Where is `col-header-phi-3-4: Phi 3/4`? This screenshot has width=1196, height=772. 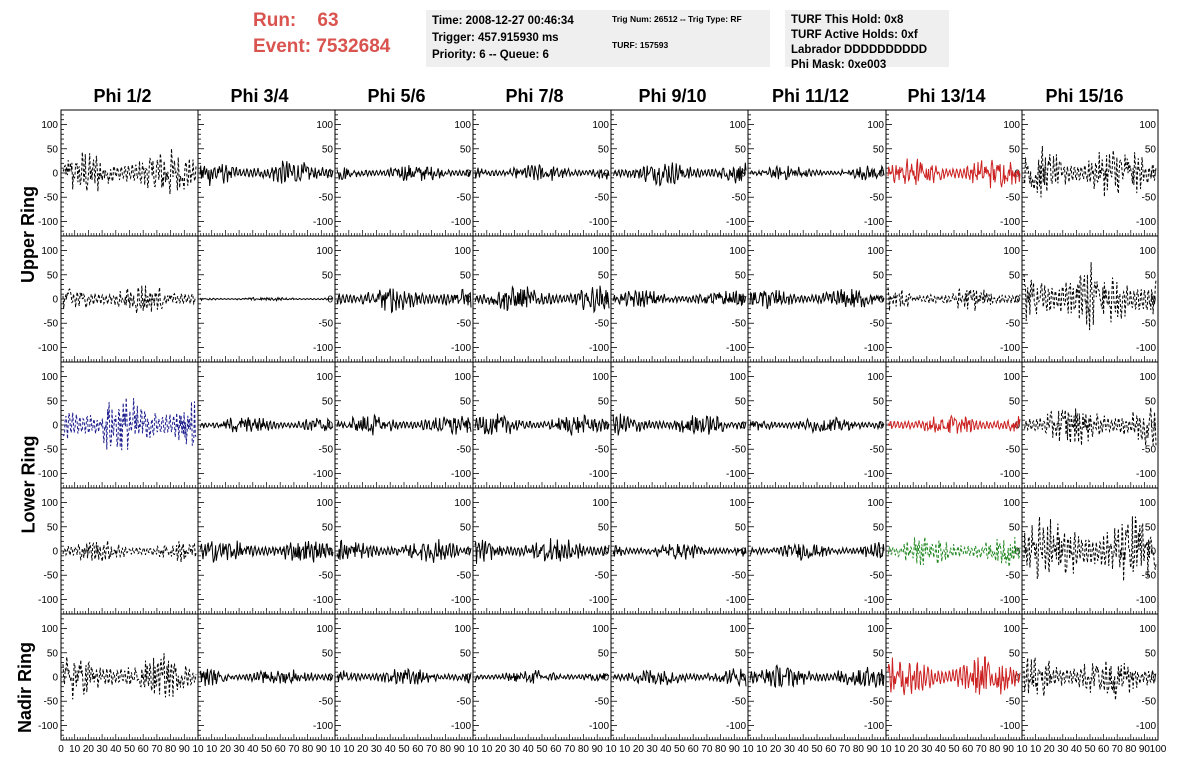
col-header-phi-3-4: Phi 3/4 is located at coordinates (259, 96).